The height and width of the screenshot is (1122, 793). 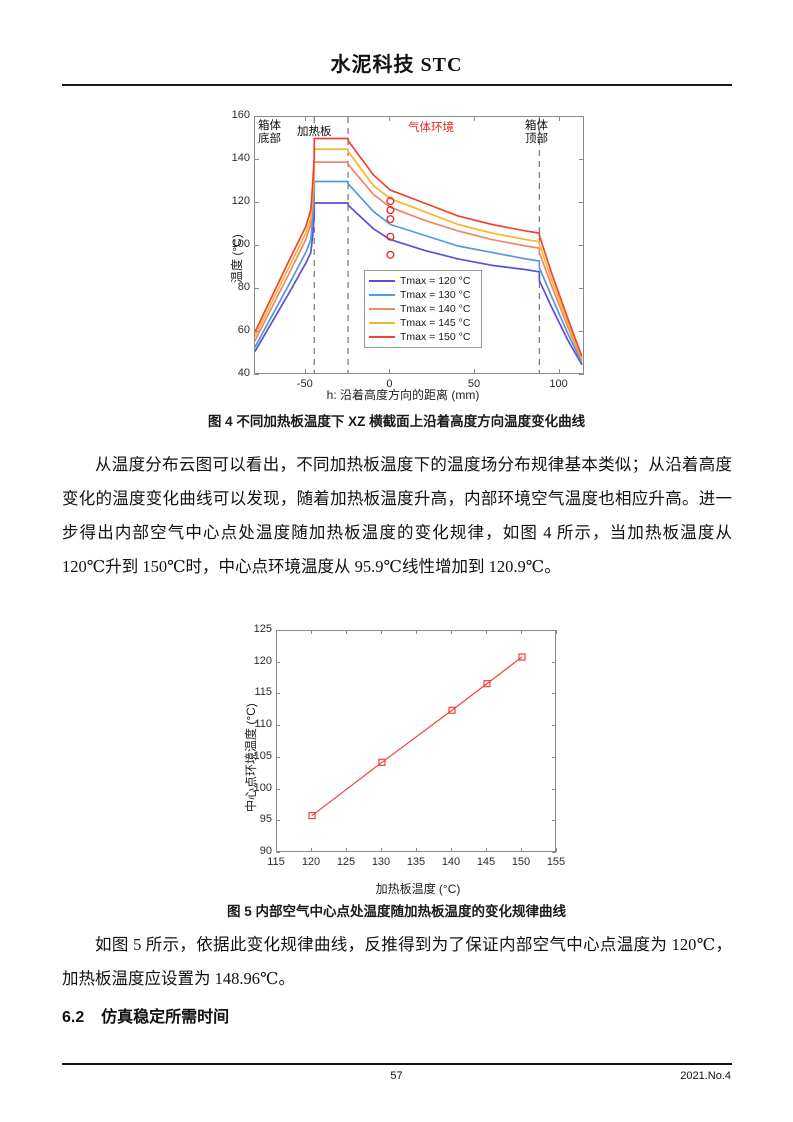 What do you see at coordinates (262, 629) in the screenshot?
I see `figure5-y-tick-125: 125` at bounding box center [262, 629].